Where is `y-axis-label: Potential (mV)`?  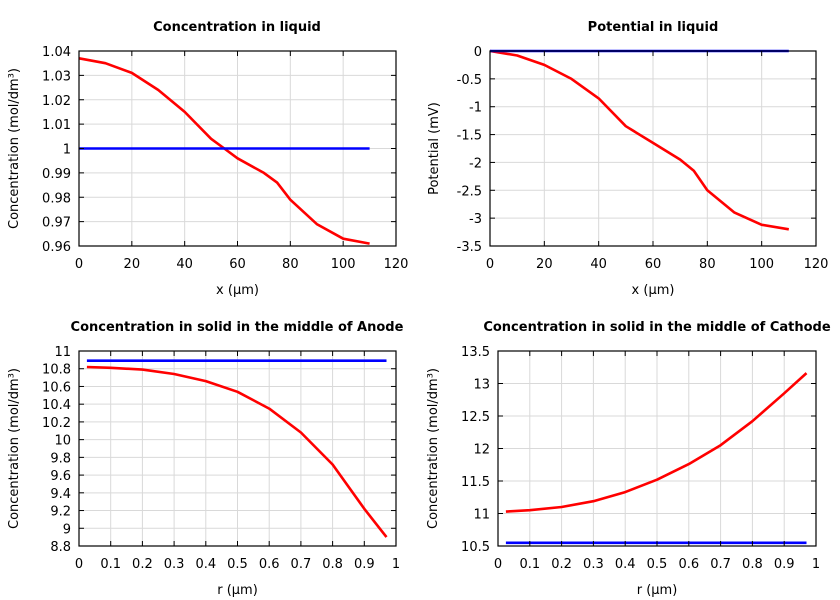 y-axis-label: Potential (mV) is located at coordinates (434, 148).